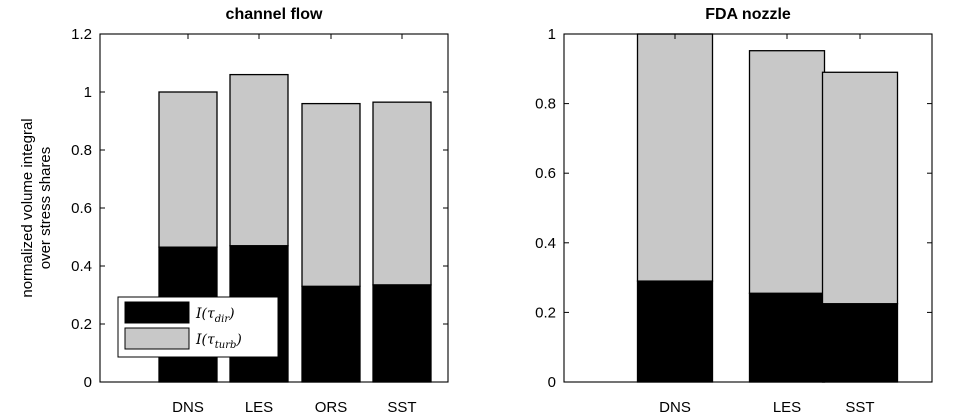 This screenshot has width=966, height=420. Describe the element at coordinates (675, 331) in the screenshot. I see `bar-dns-dir` at that location.